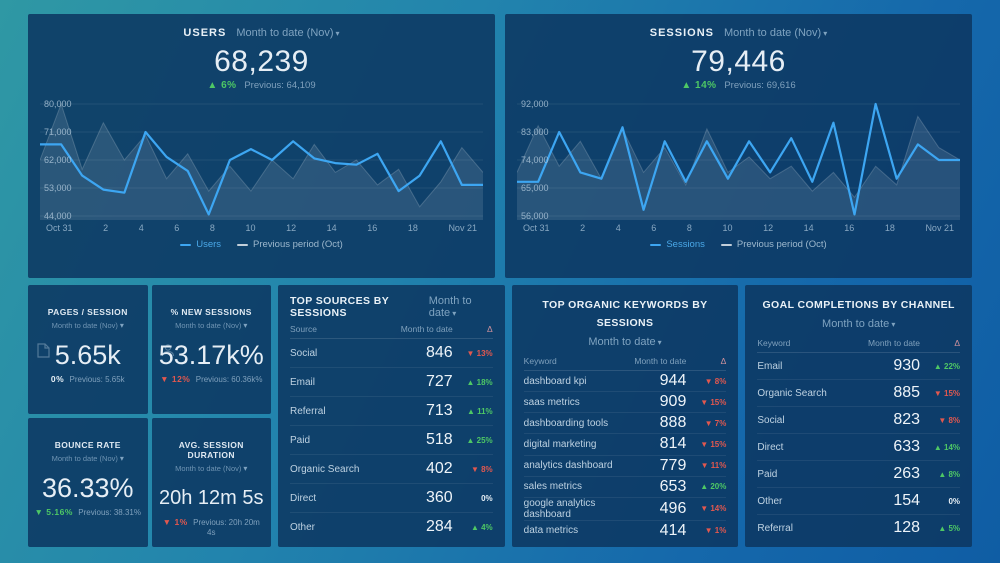 This screenshot has height=563, width=1000. Describe the element at coordinates (689, 228) in the screenshot. I see `x-axis-tick-label: 8` at that location.